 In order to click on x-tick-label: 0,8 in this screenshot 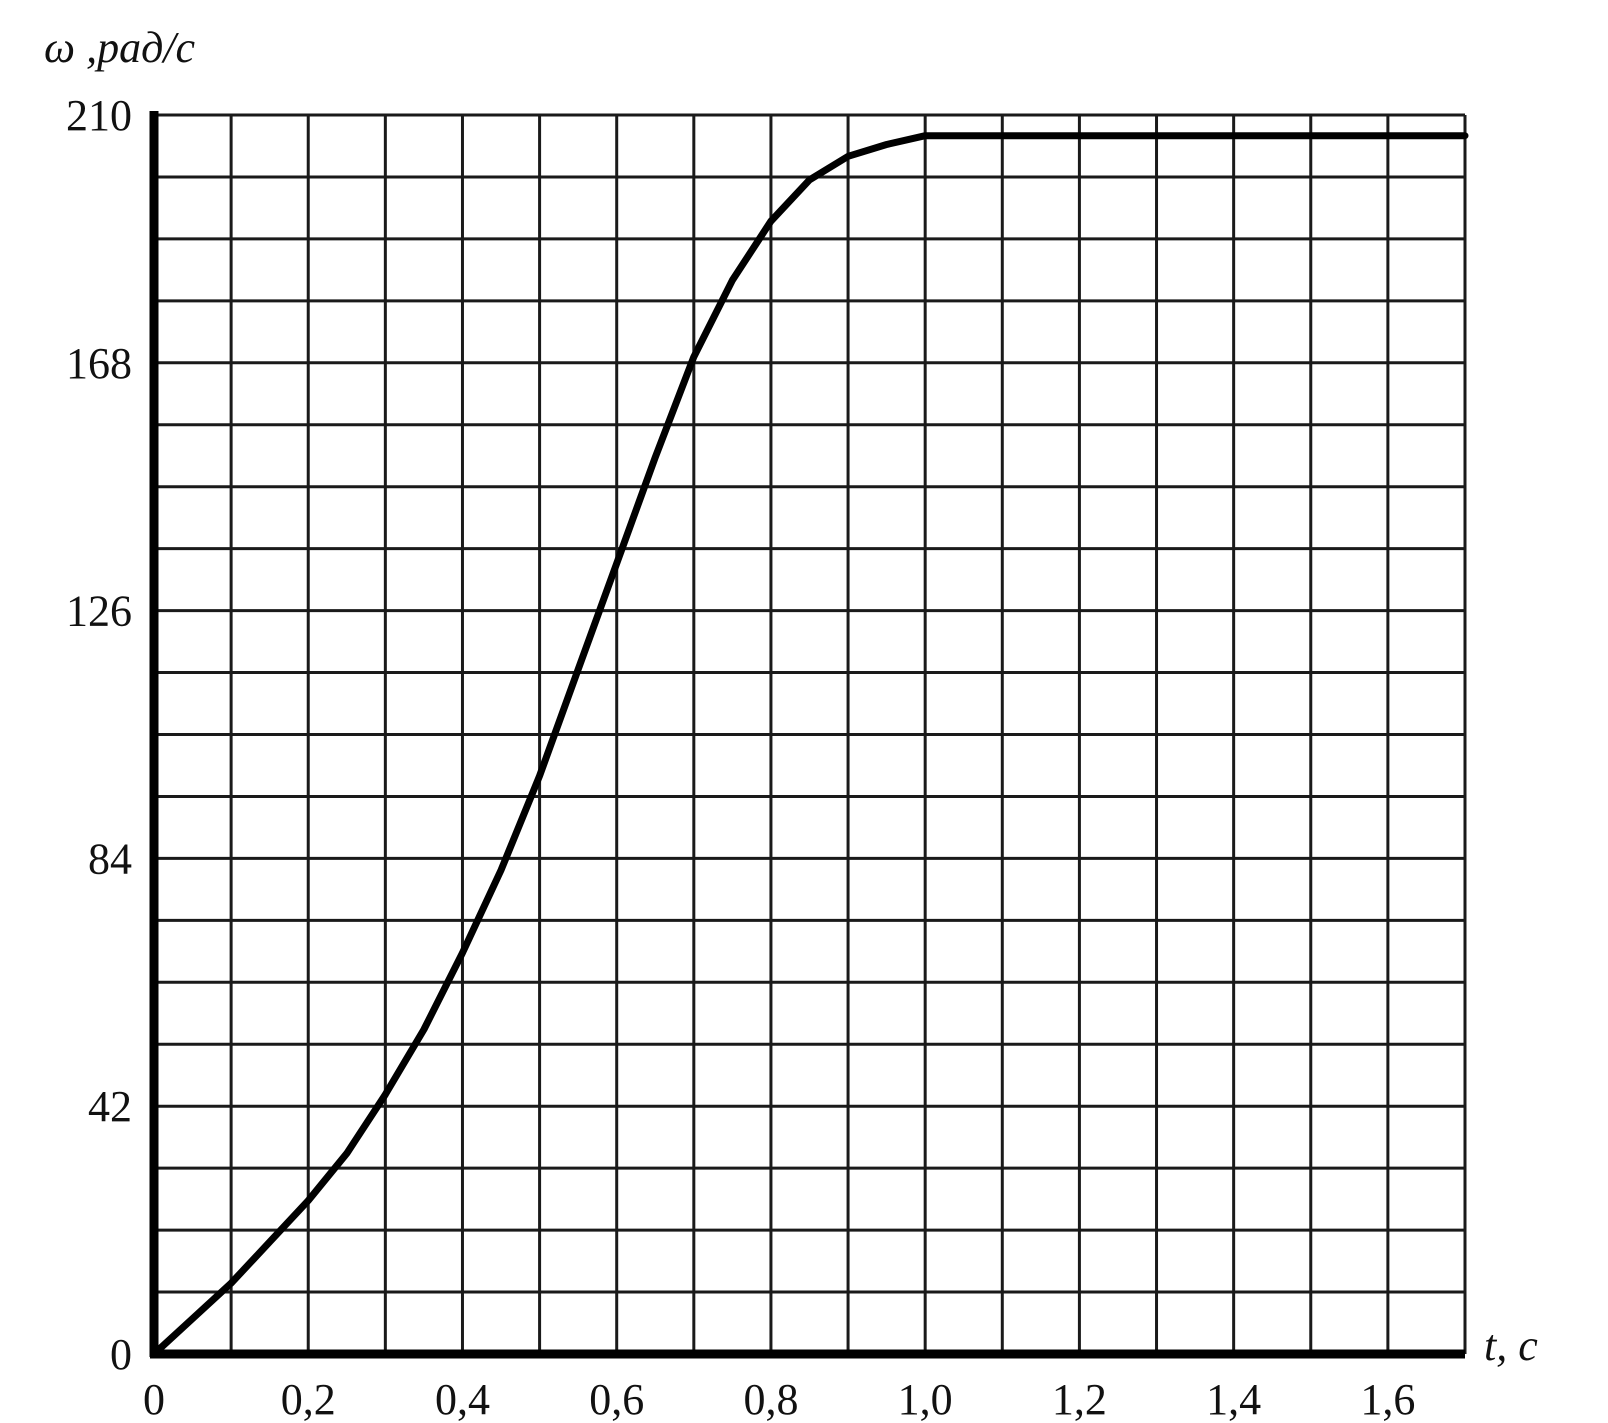, I will do `click(770, 1399)`.